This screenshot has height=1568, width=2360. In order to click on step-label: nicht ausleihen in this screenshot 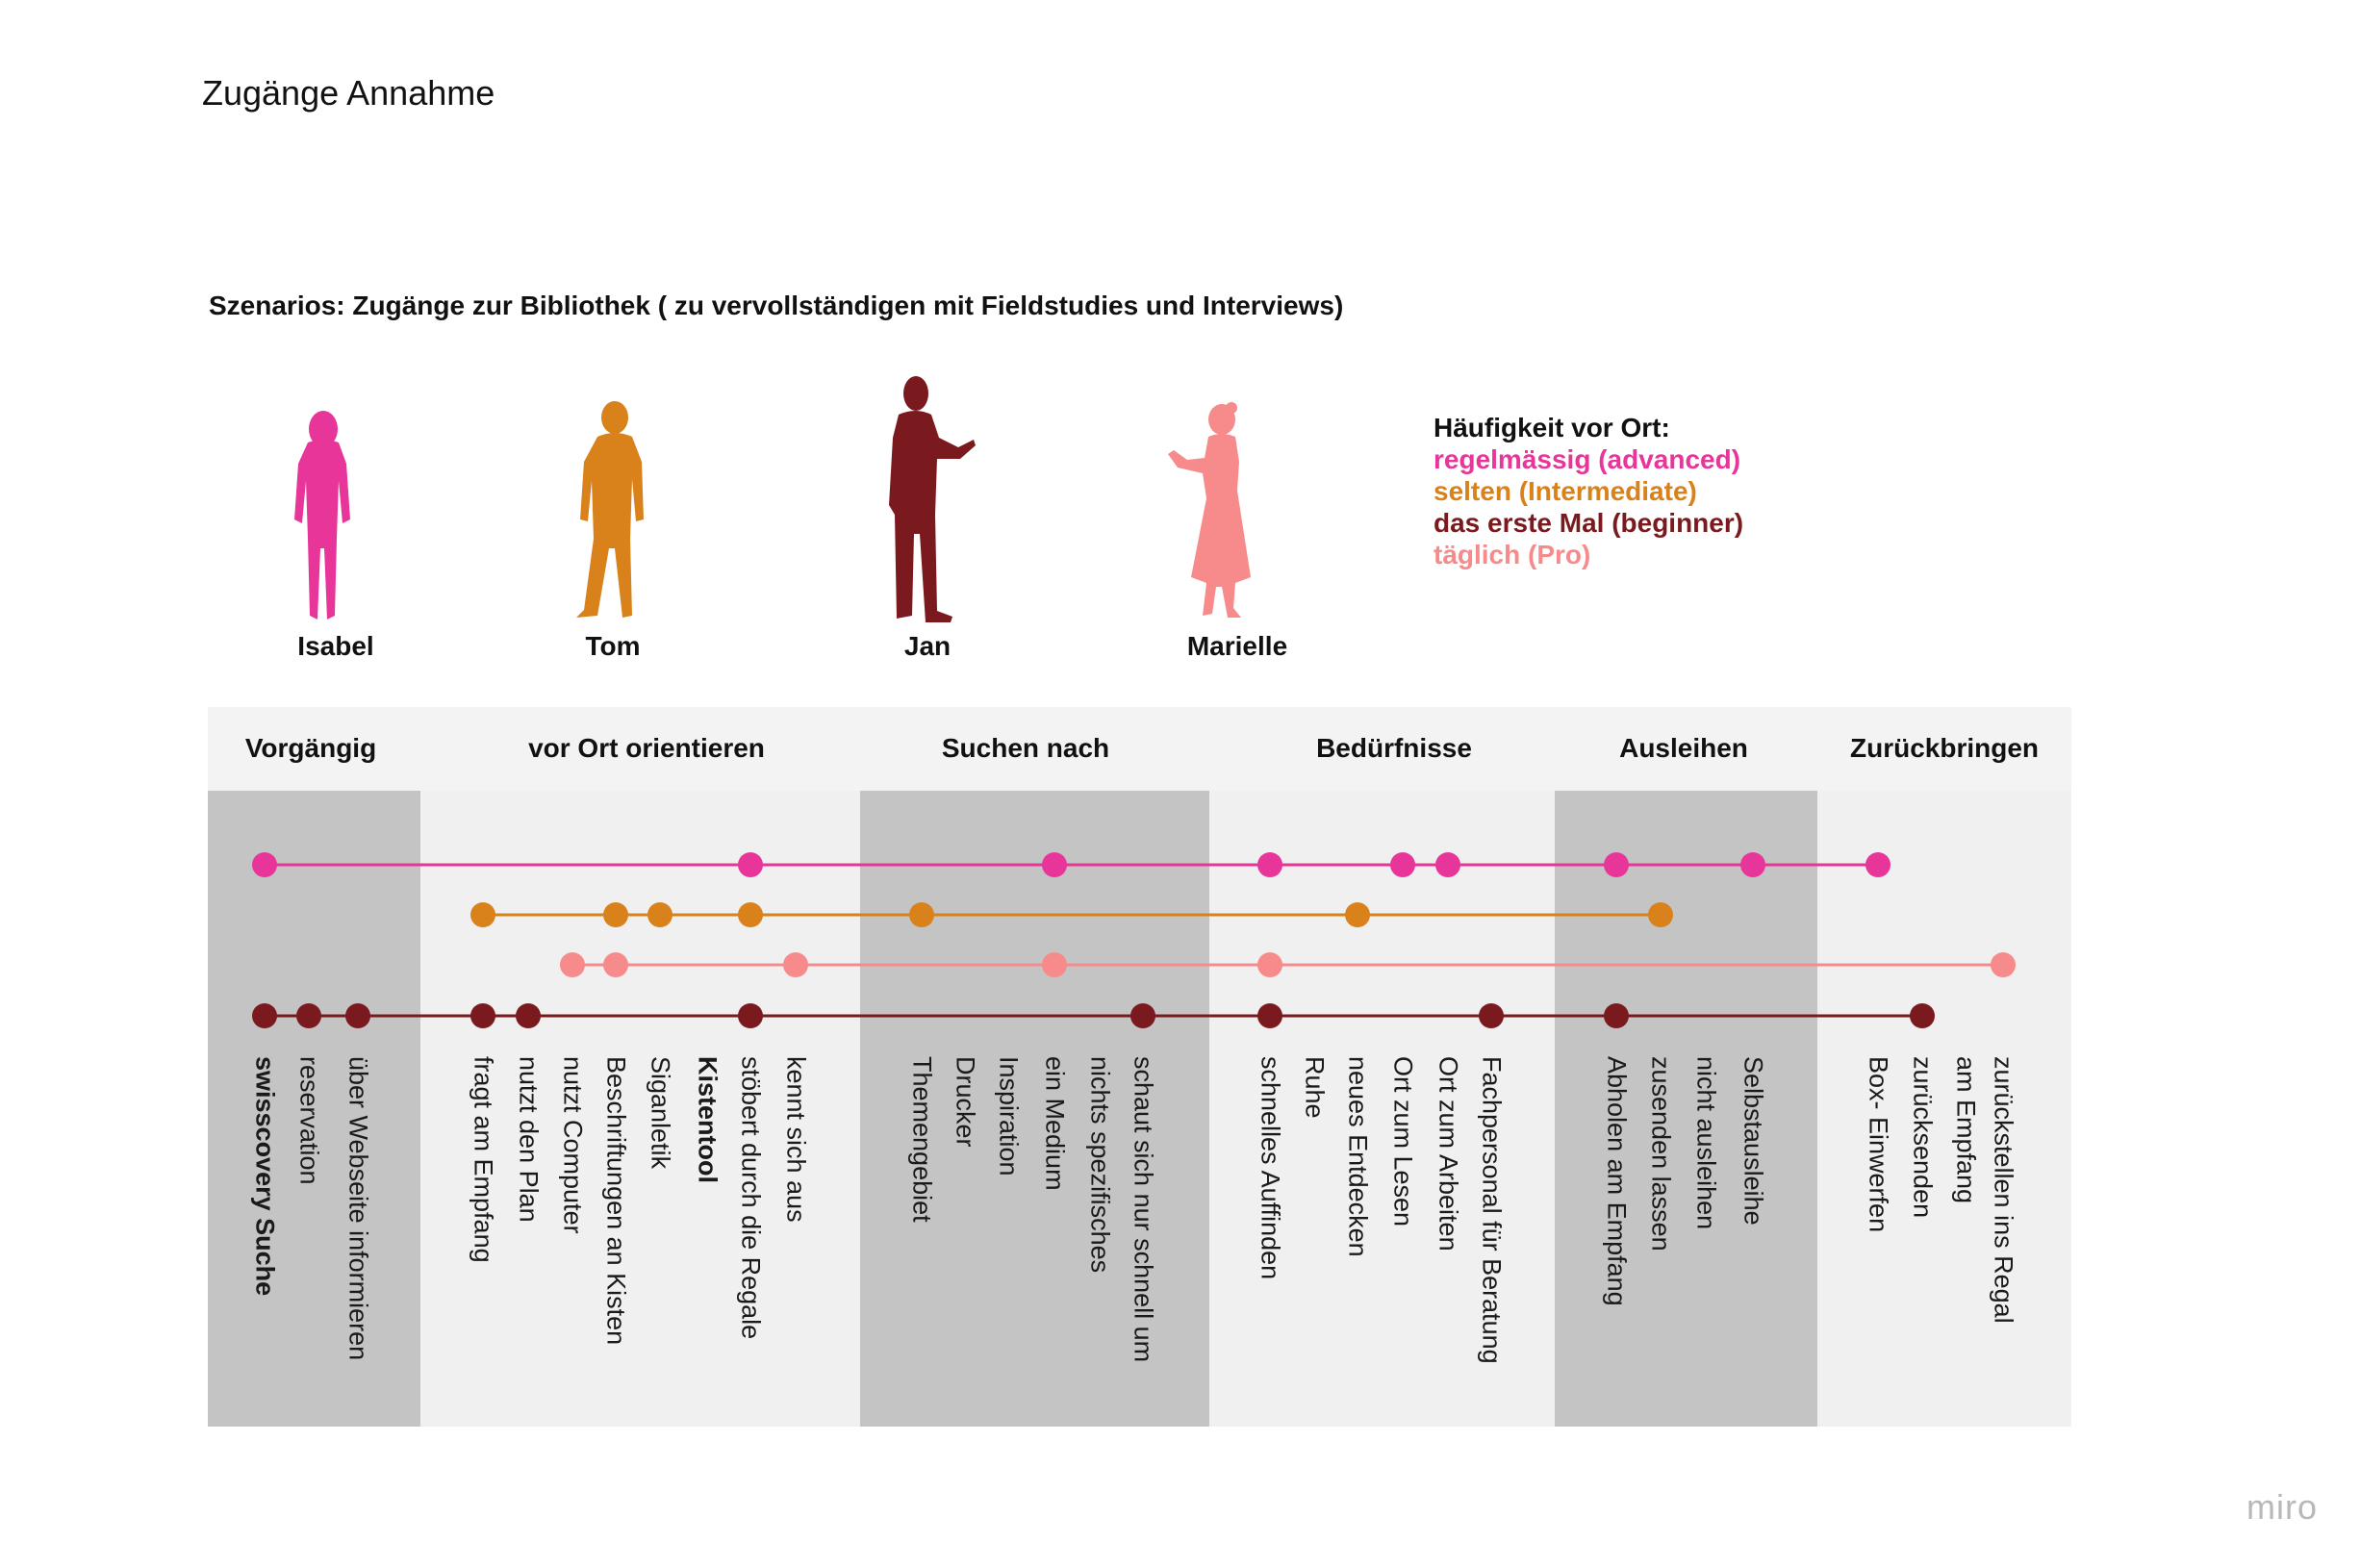, I will do `click(1706, 1143)`.